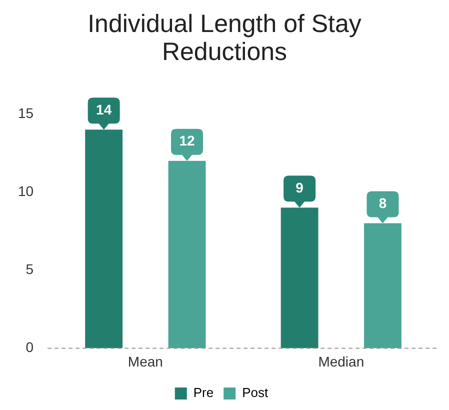 The image size is (449, 410). What do you see at coordinates (104, 109) in the screenshot?
I see `data-label: 14` at bounding box center [104, 109].